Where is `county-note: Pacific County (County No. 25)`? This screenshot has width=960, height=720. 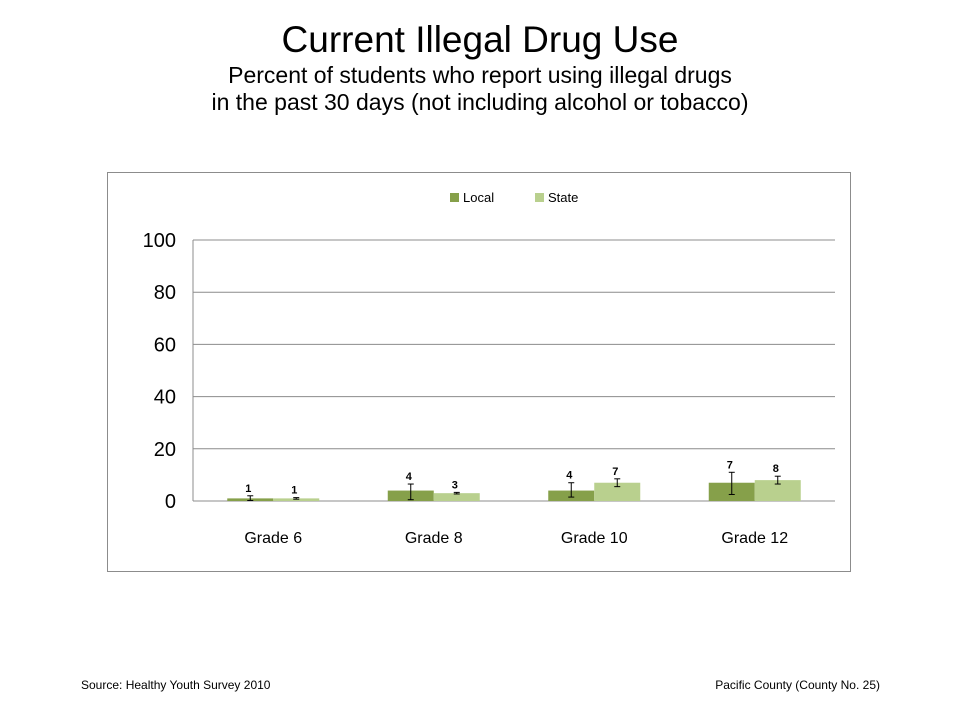
county-note: Pacific County (County No. 25) is located at coordinates (797, 685).